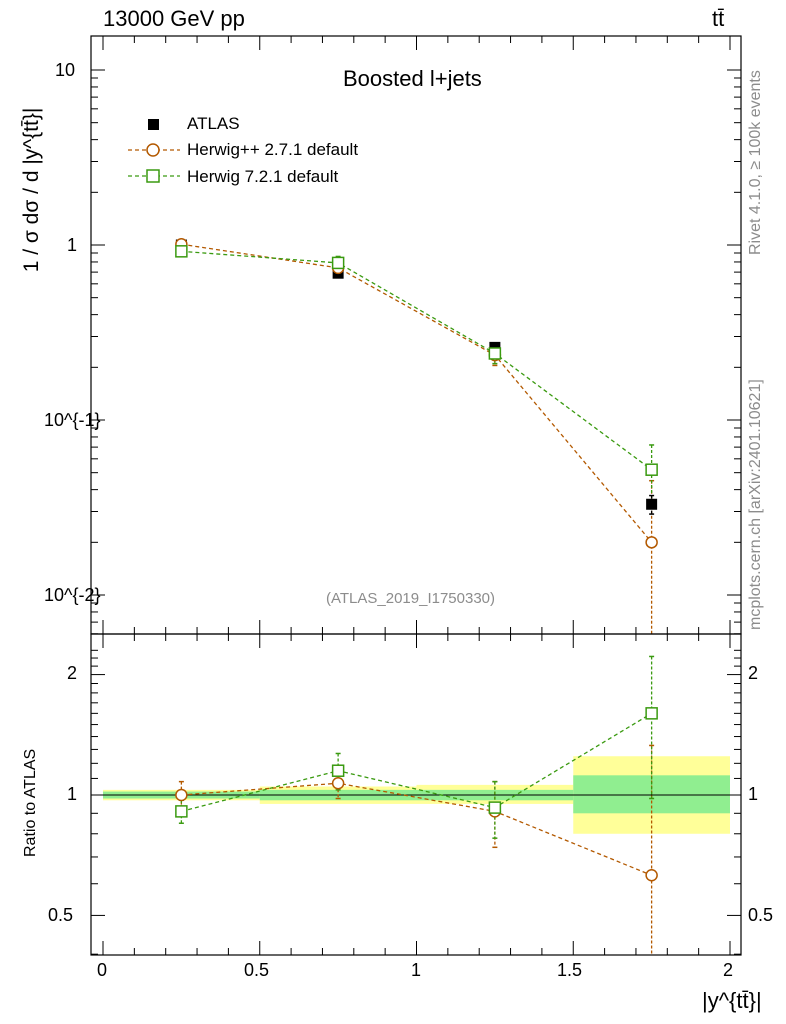  I want to click on legend-marker-atlas, so click(153, 124).